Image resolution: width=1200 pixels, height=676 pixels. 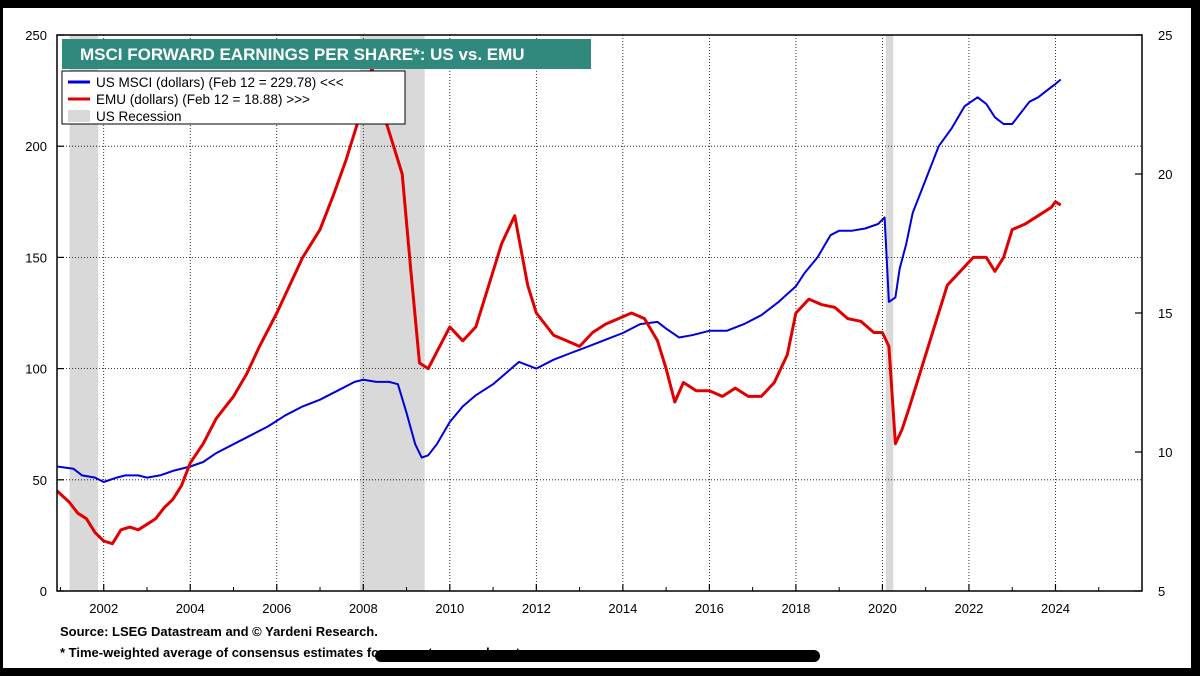 I want to click on x-tick-label: 2014, so click(x=622, y=608).